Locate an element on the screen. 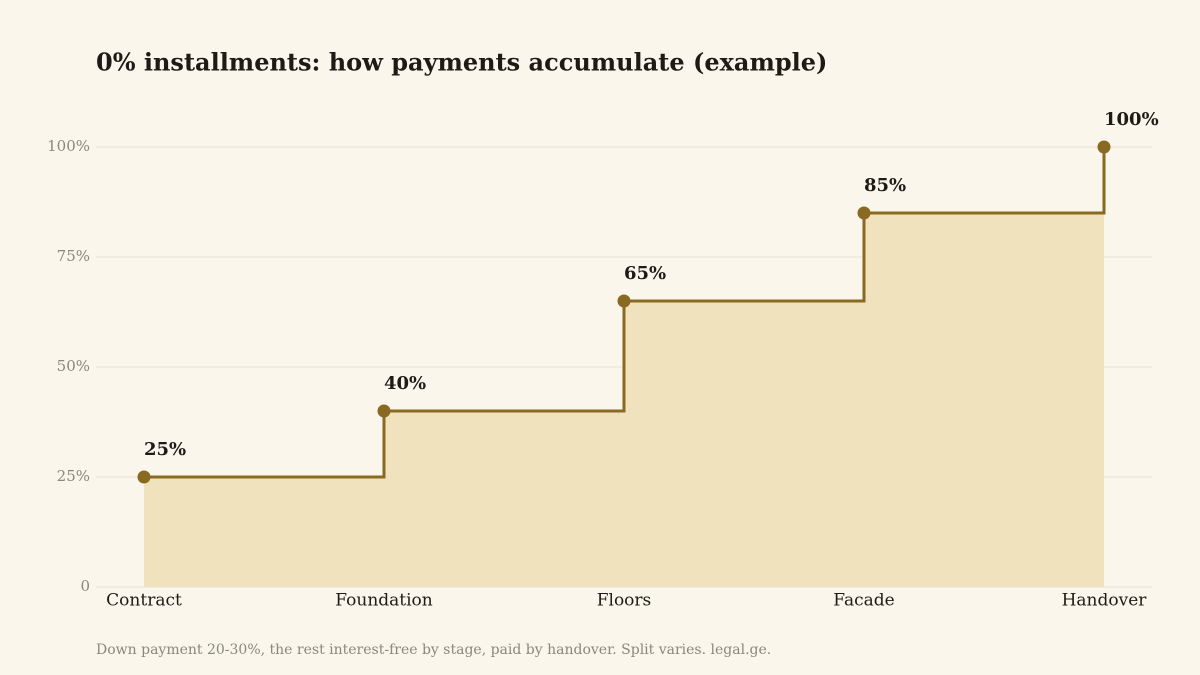 The image size is (1200, 675). y-tick-label: 100% is located at coordinates (68, 146).